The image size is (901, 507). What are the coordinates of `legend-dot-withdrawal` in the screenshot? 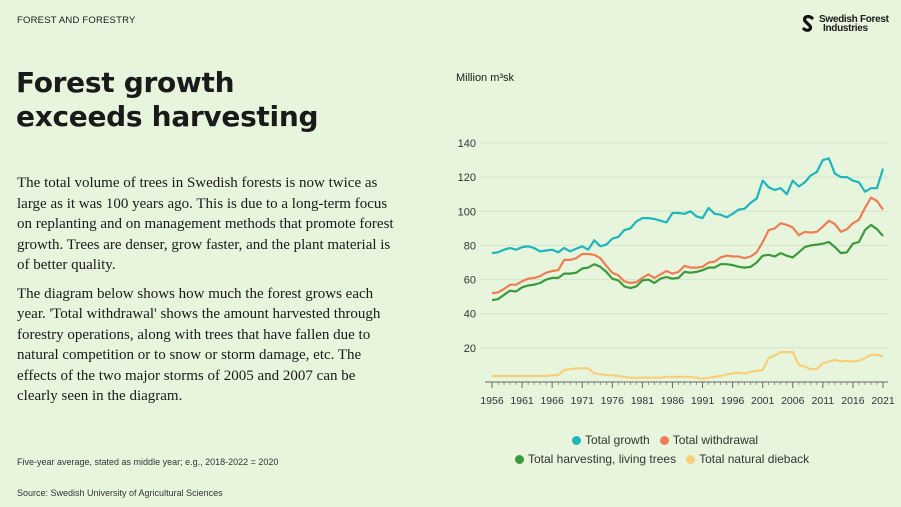 It's located at (664, 440).